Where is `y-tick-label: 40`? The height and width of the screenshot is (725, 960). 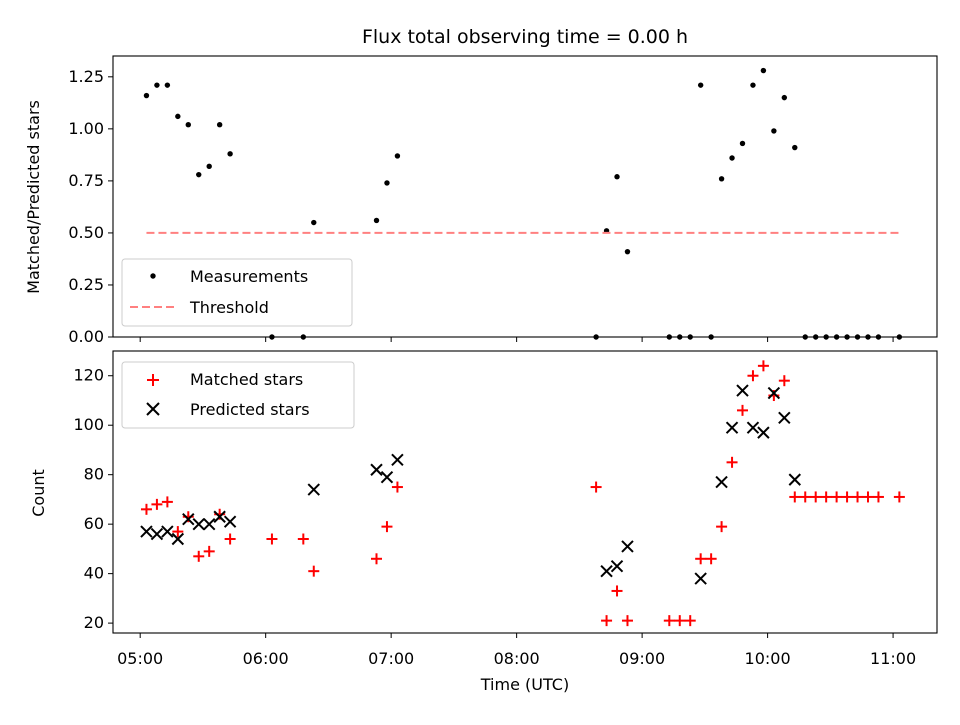
y-tick-label: 40 is located at coordinates (94, 573).